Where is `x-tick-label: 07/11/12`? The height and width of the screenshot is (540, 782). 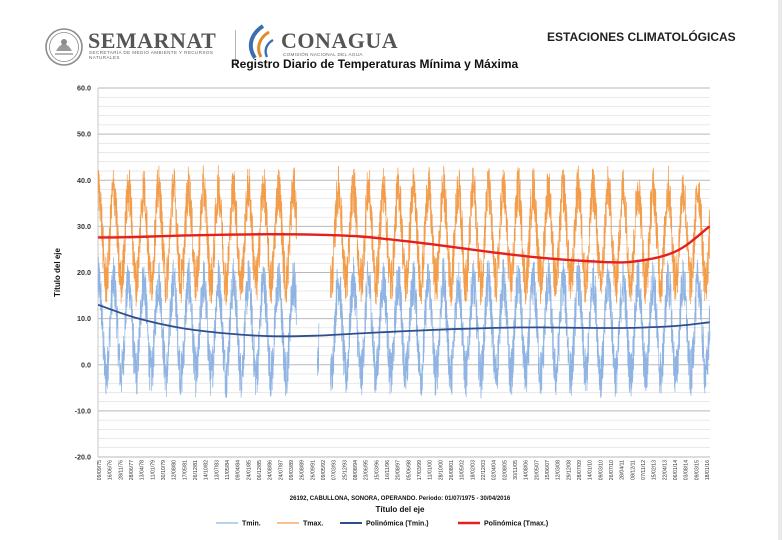
x-tick-label: 07/11/12 is located at coordinates (644, 470).